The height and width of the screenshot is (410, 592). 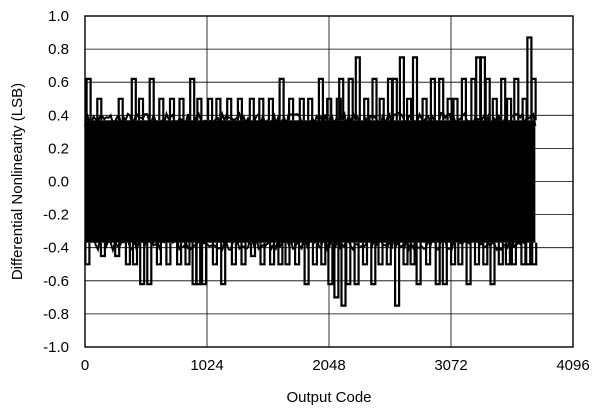 I want to click on y-tick-label: -0.4, so click(x=56, y=248).